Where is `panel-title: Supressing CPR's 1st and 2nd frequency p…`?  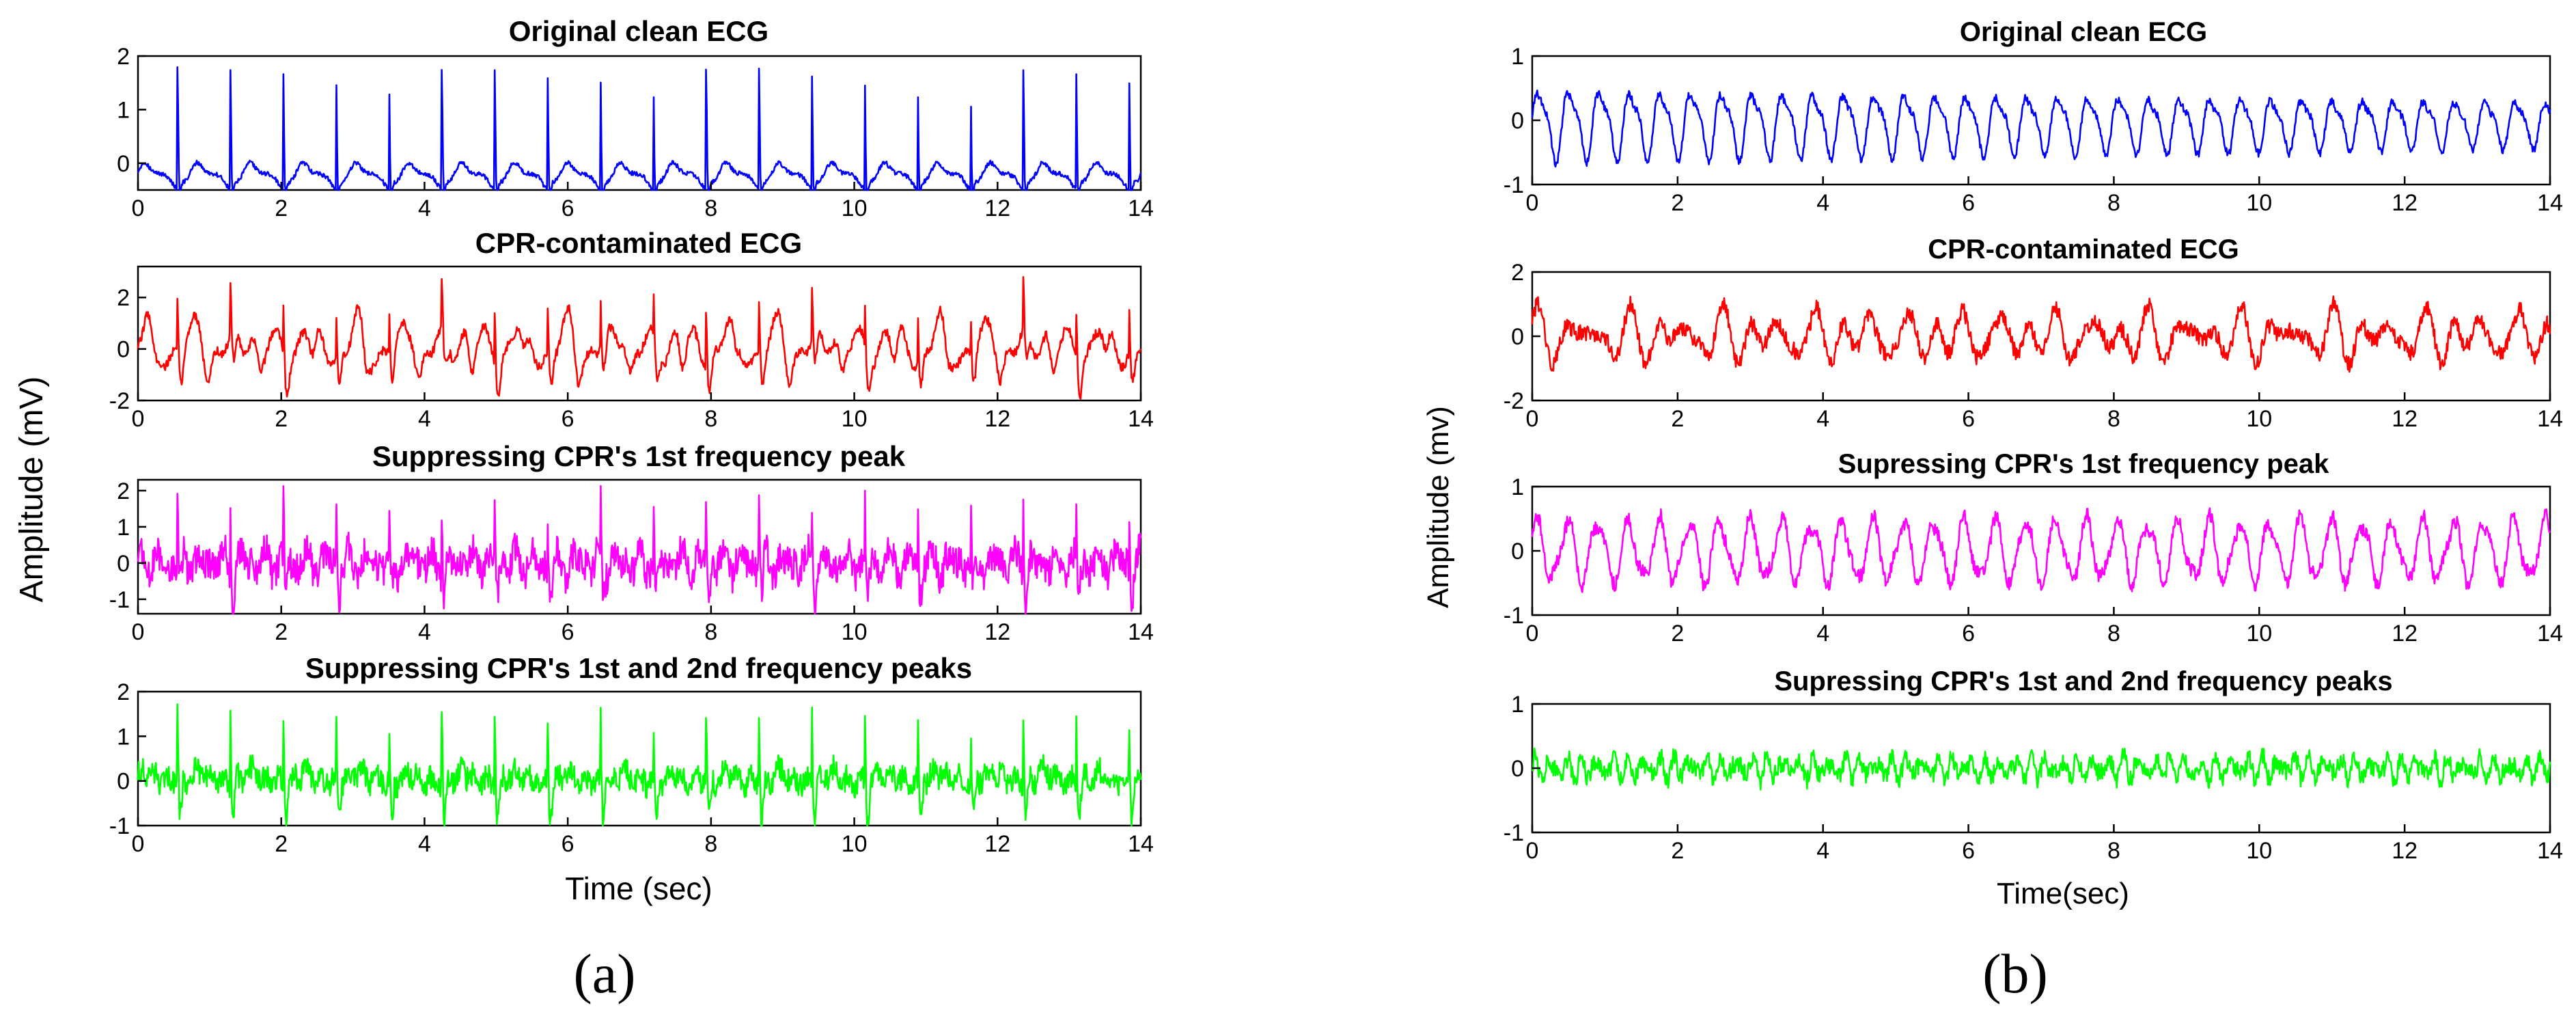
panel-title: Supressing CPR's 1st and 2nd frequency p… is located at coordinates (2083, 681).